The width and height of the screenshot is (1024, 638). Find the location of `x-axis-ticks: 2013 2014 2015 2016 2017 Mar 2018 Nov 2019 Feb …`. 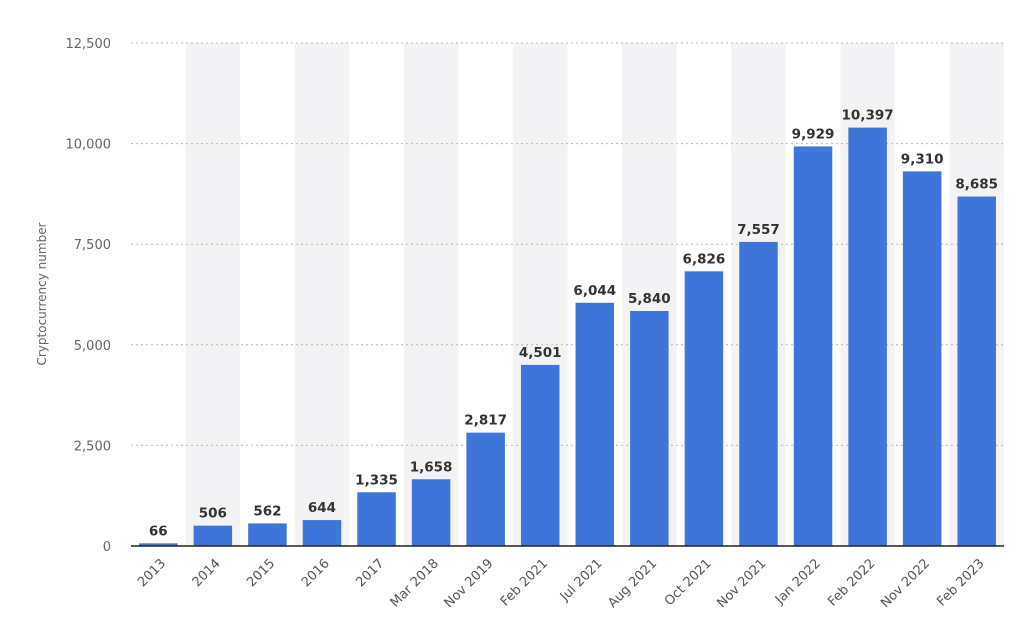

x-axis-ticks: 2013 2014 2015 2016 2017 Mar 2018 Nov 2019 Feb … is located at coordinates (561, 583).